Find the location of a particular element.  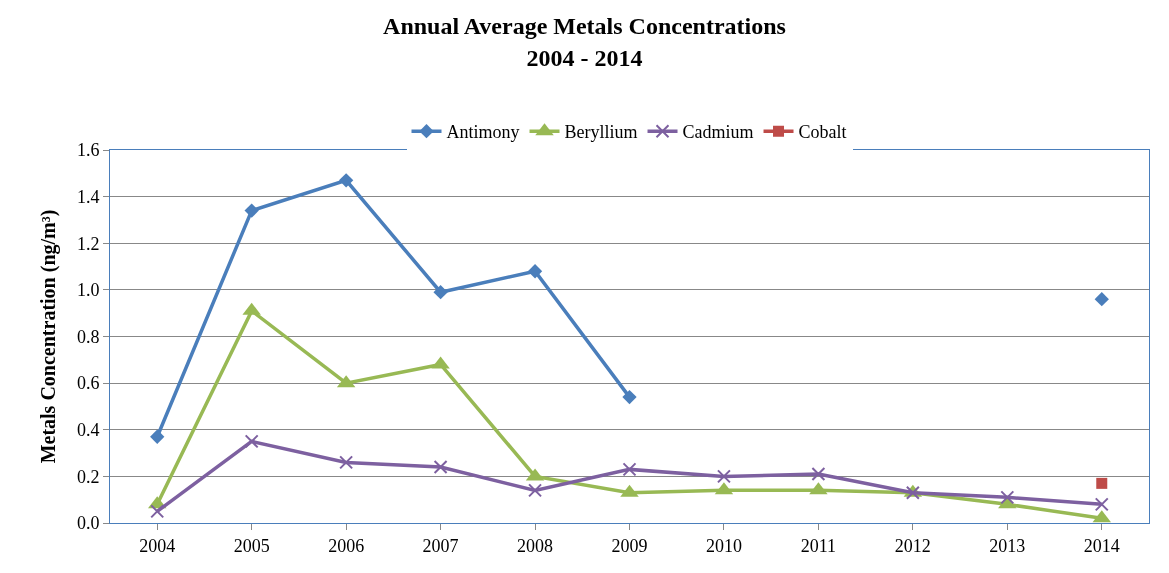

x-tick-label: 2013 is located at coordinates (1007, 545).